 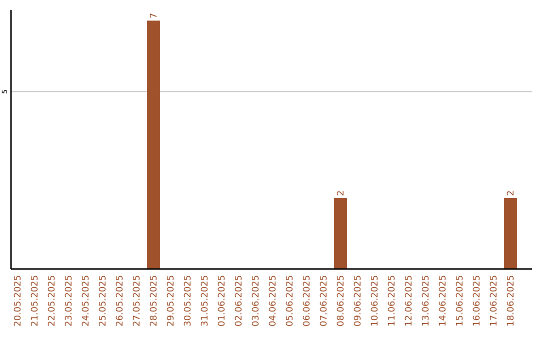 What do you see at coordinates (223, 301) in the screenshot?
I see `x-tick-label: 01.06.2025` at bounding box center [223, 301].